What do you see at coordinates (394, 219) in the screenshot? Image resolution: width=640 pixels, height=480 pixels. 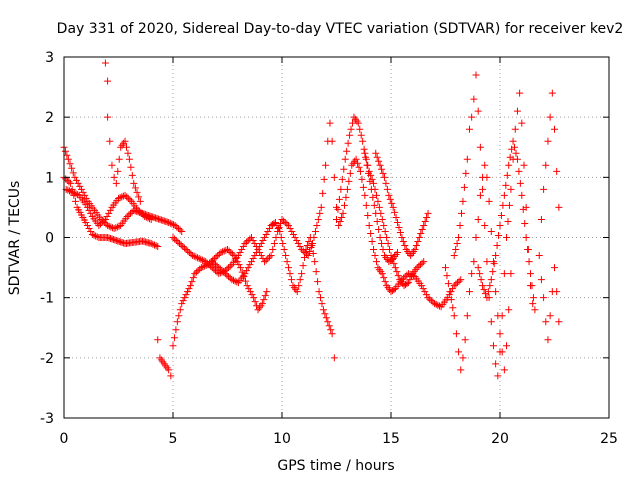 I see `series-track-I` at bounding box center [394, 219].